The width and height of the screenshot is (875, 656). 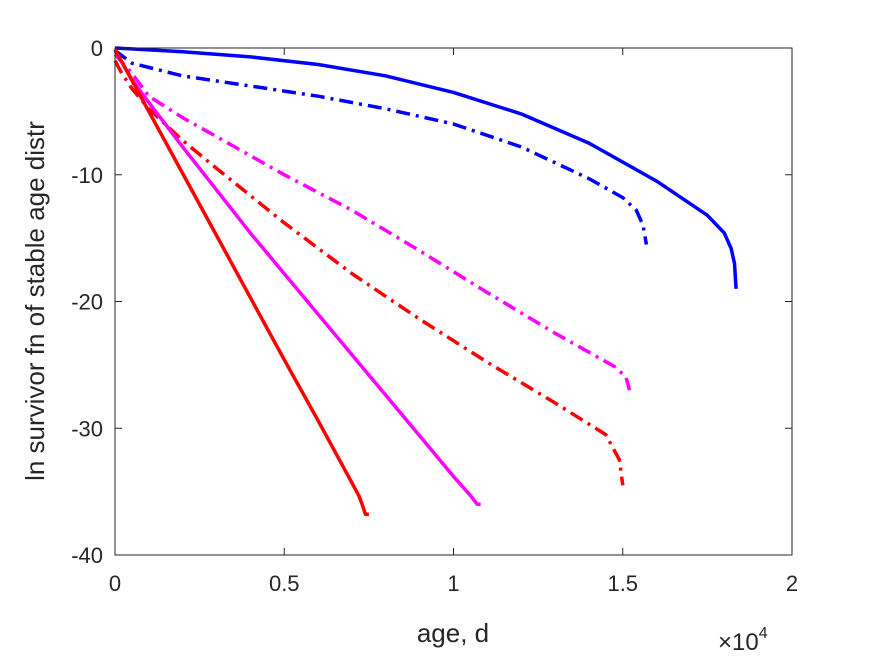 What do you see at coordinates (738, 642) in the screenshot?
I see `x-exponent-base: ×10` at bounding box center [738, 642].